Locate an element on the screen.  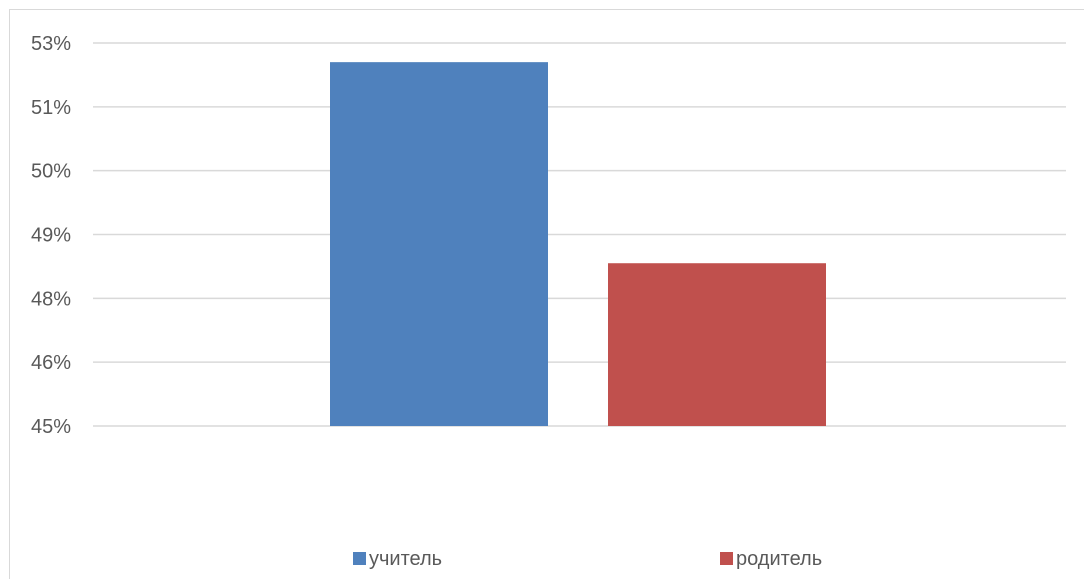
legend-label: родитель is located at coordinates (779, 559).